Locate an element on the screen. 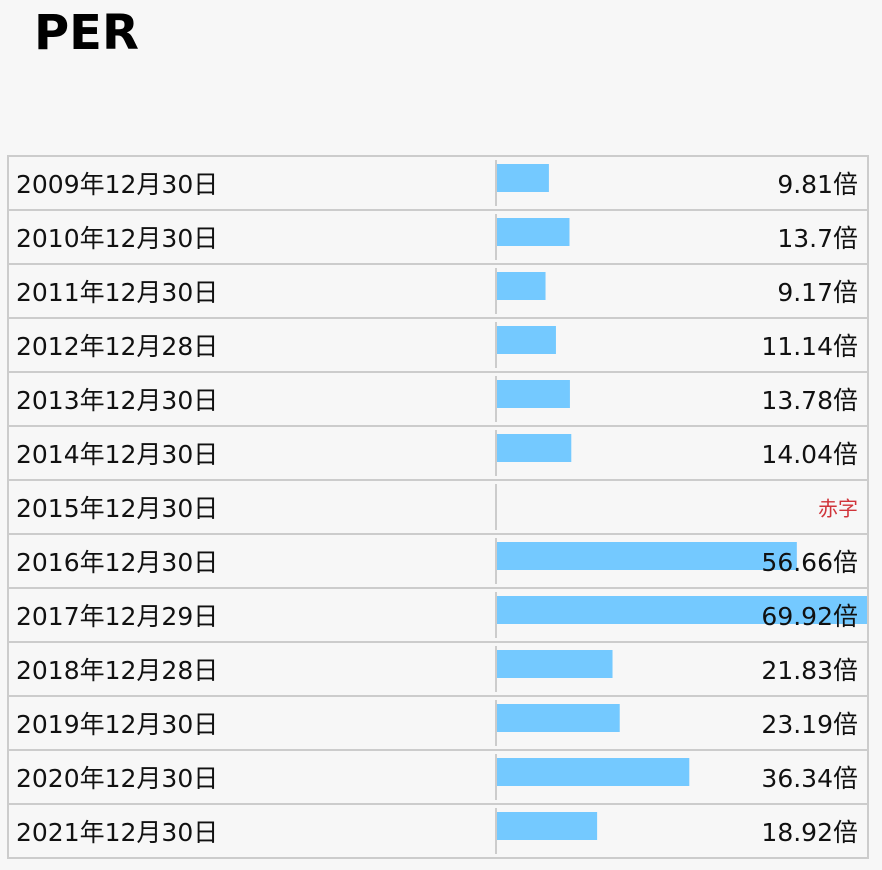 Image resolution: width=882 pixels, height=870 pixels. value-label: 56.66倍 is located at coordinates (809, 562).